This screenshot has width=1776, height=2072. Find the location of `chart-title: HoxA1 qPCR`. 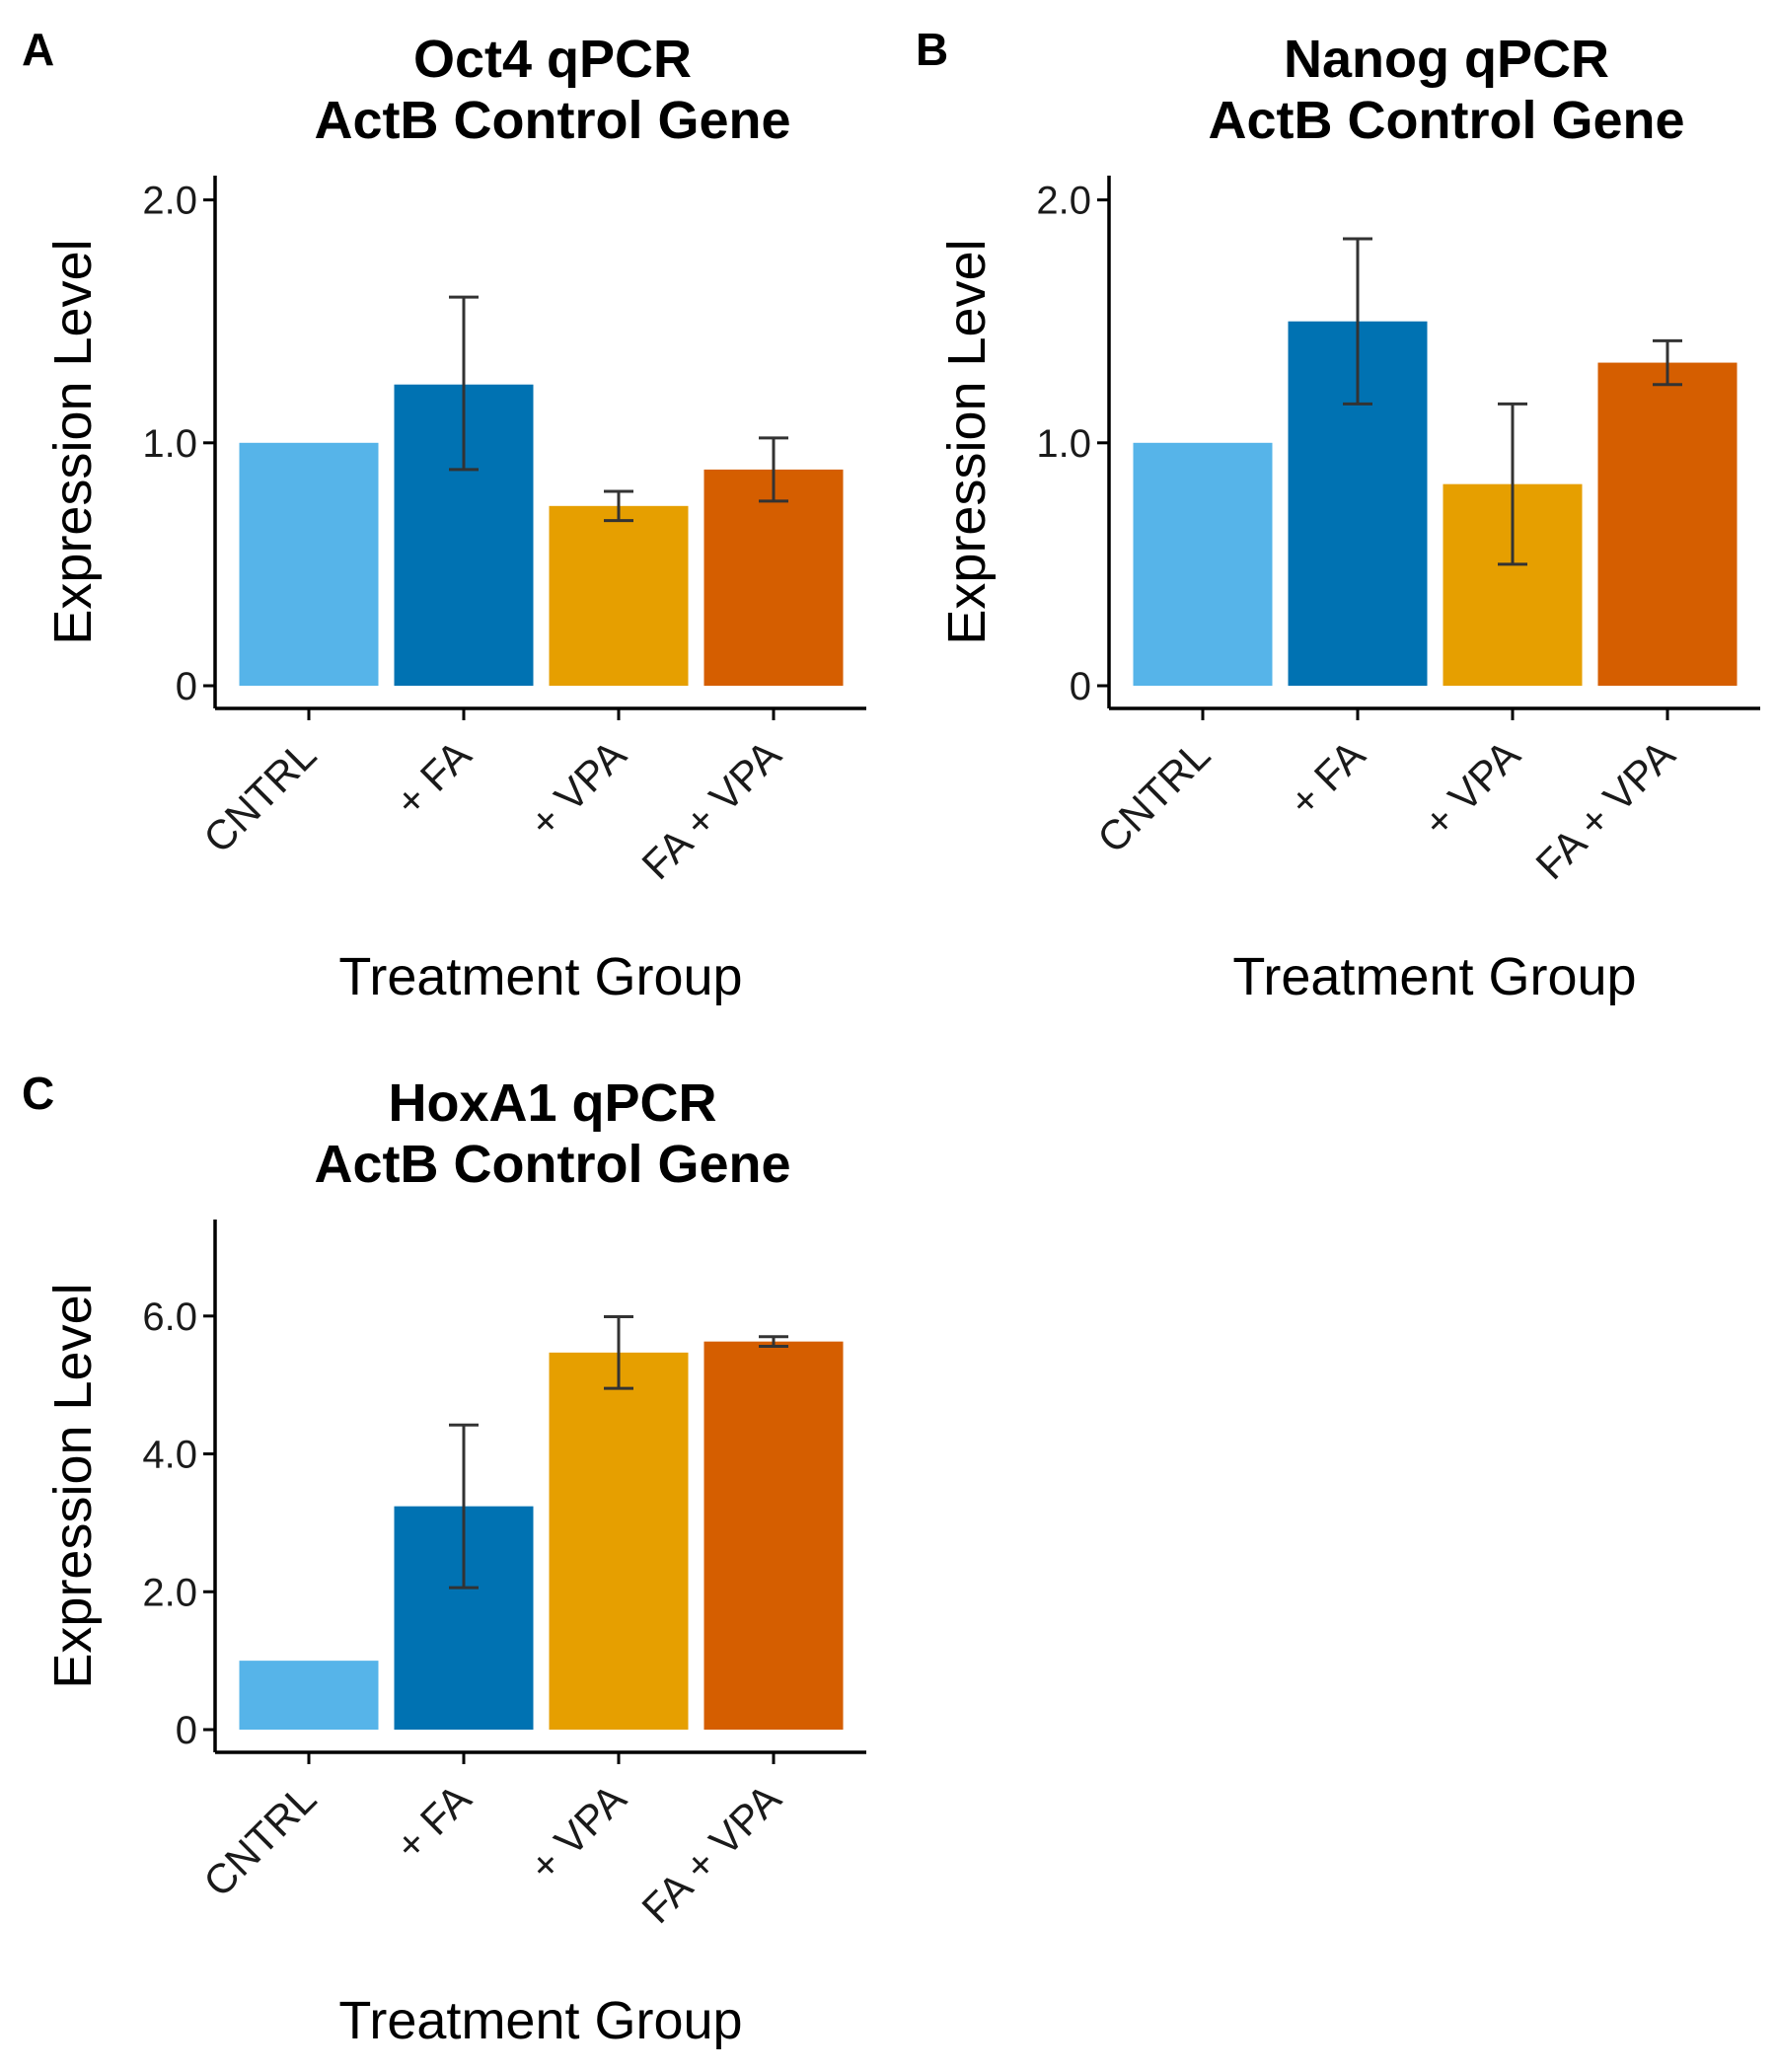

chart-title: HoxA1 qPCR is located at coordinates (552, 1103).